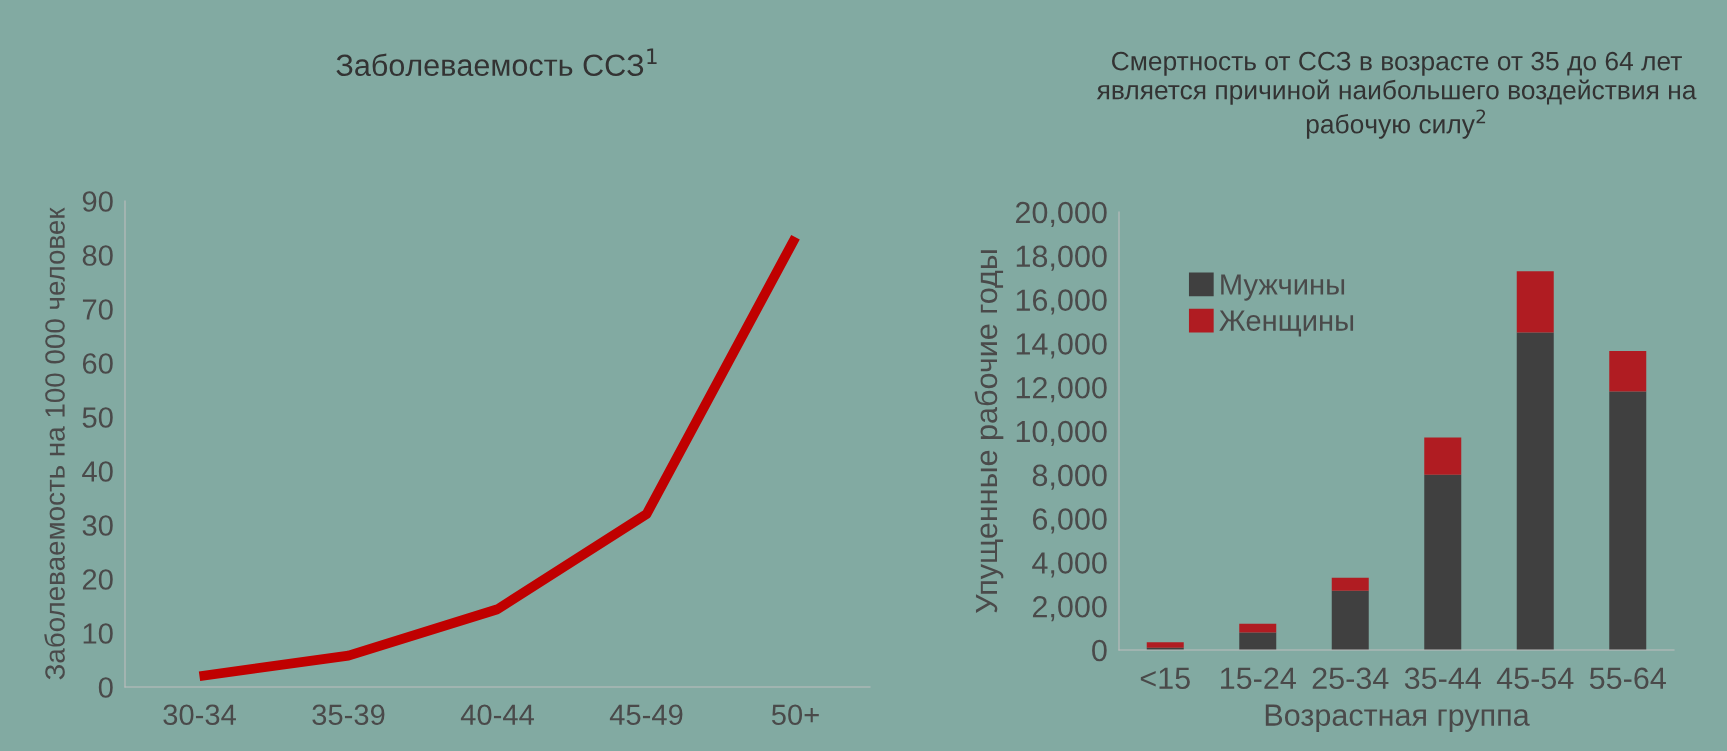  Describe the element at coordinates (1396, 95) in the screenshot. I see `chart-title: Смертность от ССЗ в возрасте от 35 до 64 лет является причиной наибольшего воздействия на рабочую силу$^{2}$` at that location.